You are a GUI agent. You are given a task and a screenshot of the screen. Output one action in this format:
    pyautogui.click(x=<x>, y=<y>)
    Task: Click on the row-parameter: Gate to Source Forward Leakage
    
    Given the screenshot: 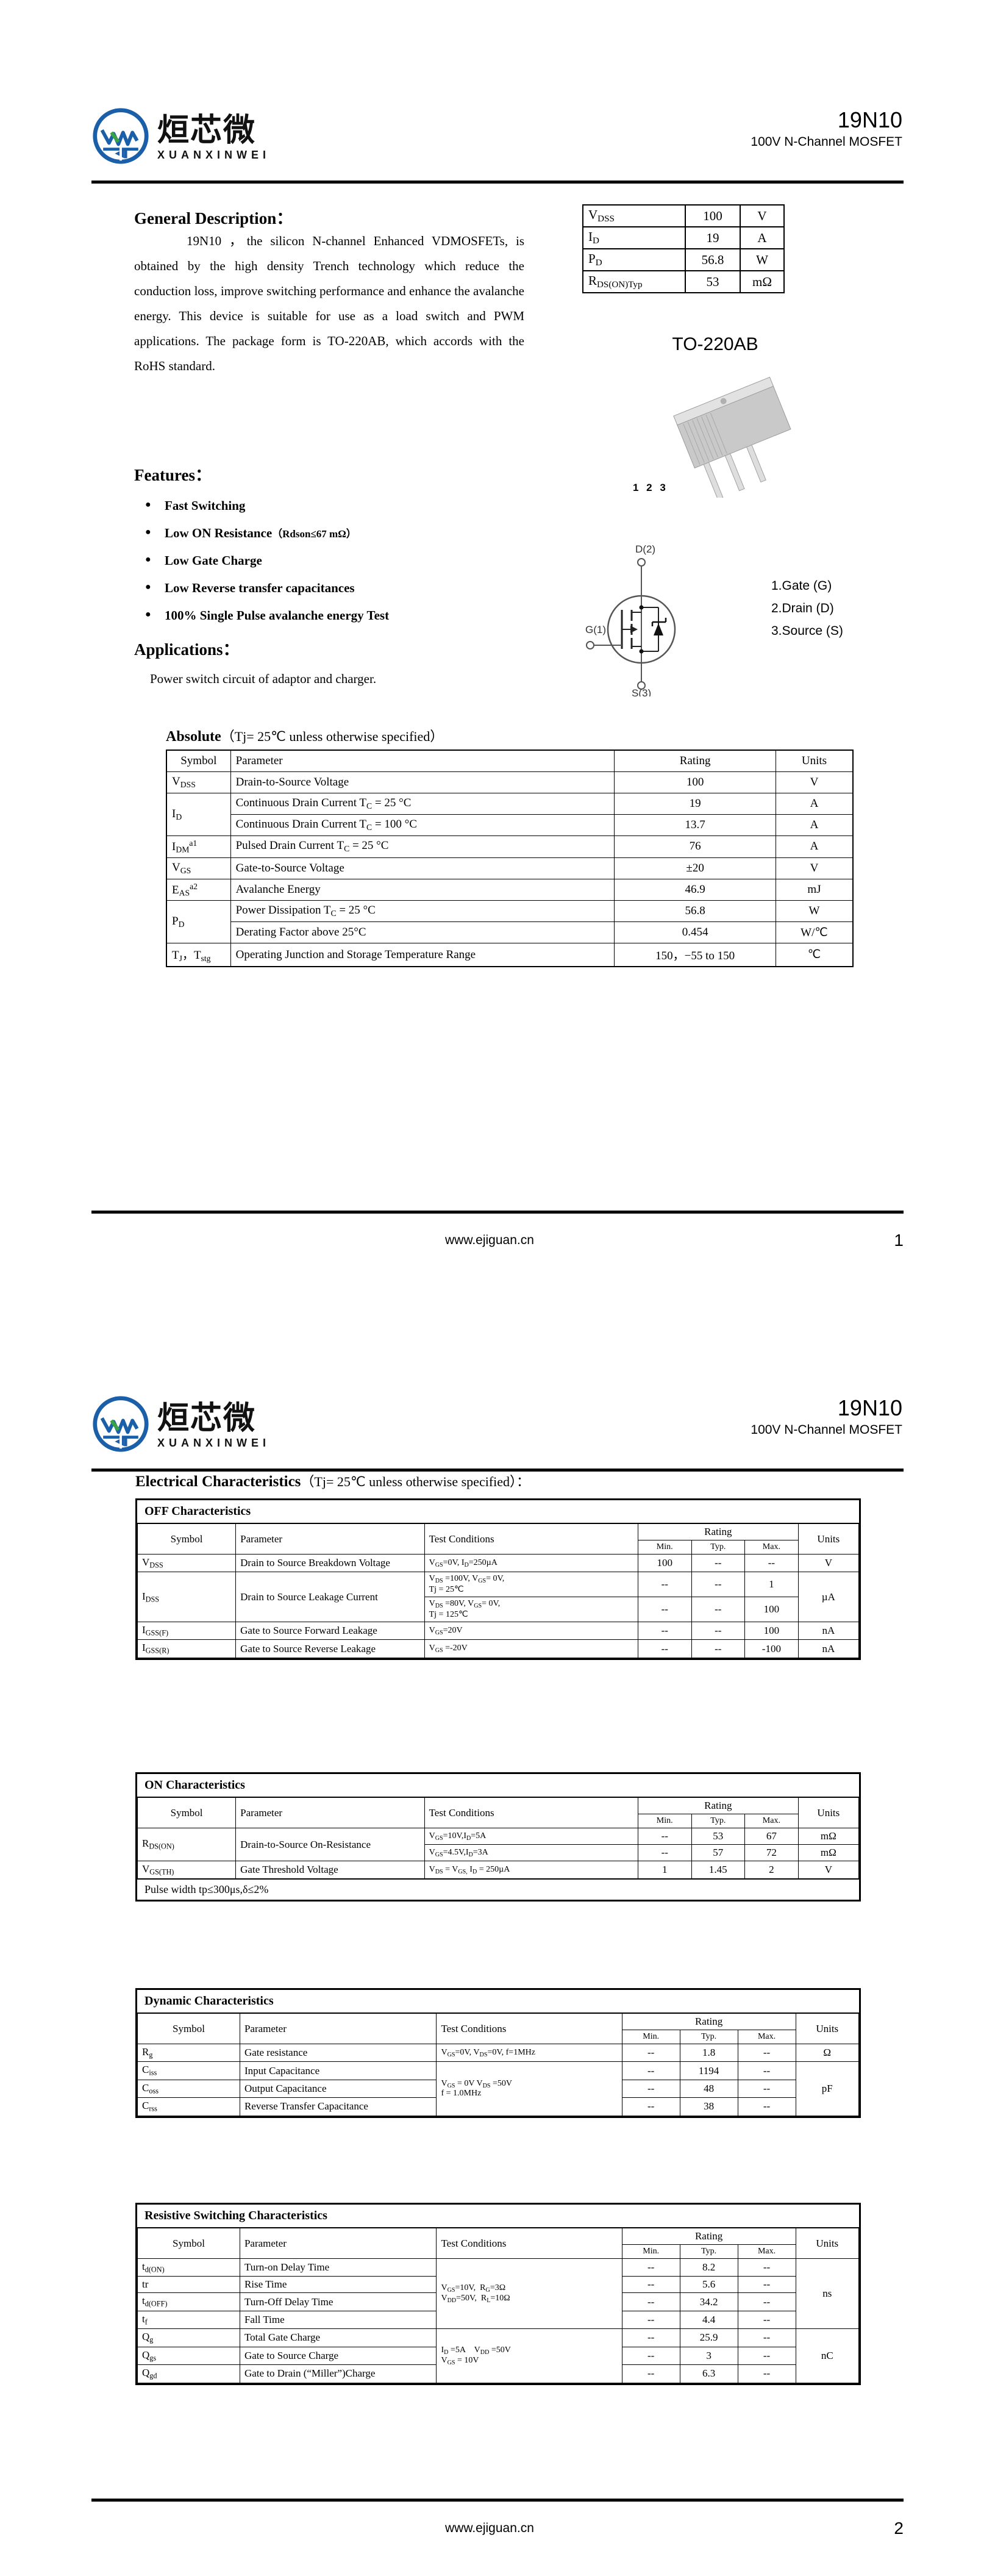 What is the action you would take?
    pyautogui.click(x=330, y=1631)
    